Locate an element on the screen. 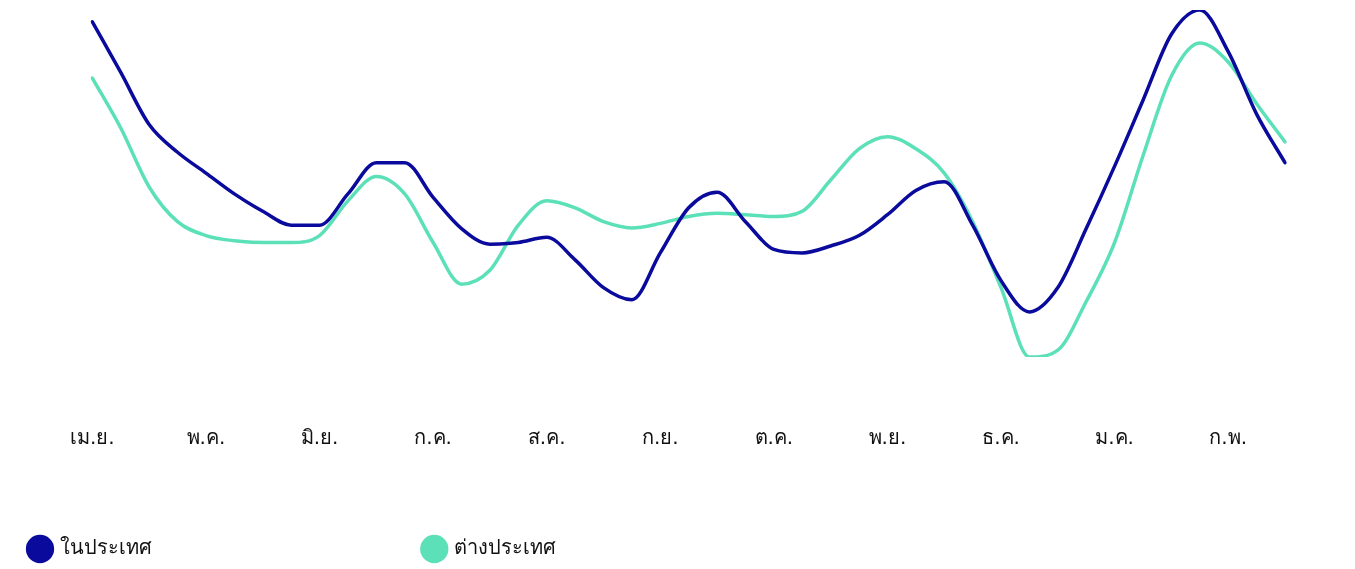 This screenshot has height=569, width=1355. x-tick-label: ก.ค. is located at coordinates (433, 437).